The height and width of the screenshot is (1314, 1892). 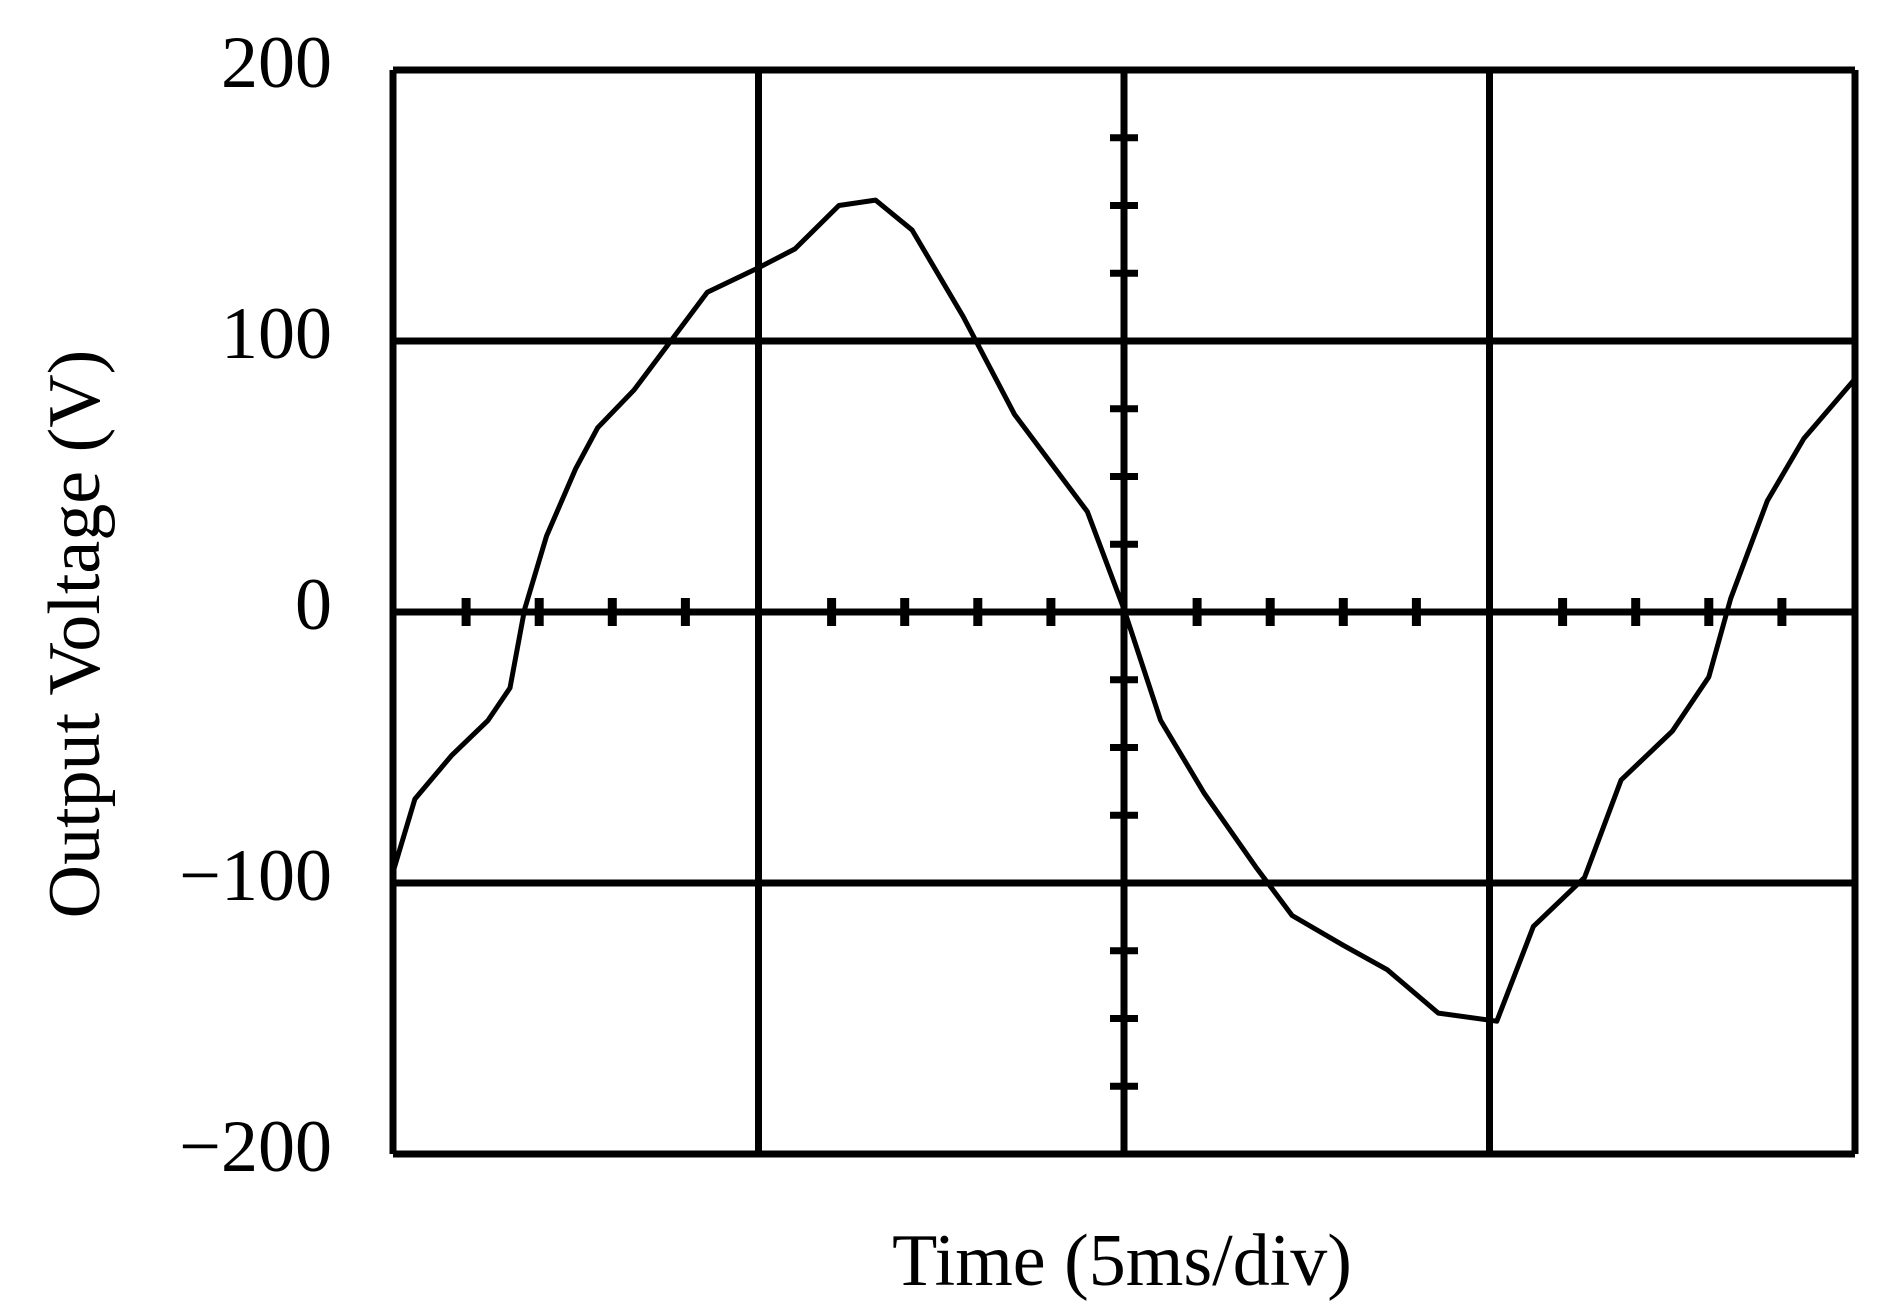 What do you see at coordinates (1122, 1261) in the screenshot?
I see `x-axis-title: Time (5ms/div)` at bounding box center [1122, 1261].